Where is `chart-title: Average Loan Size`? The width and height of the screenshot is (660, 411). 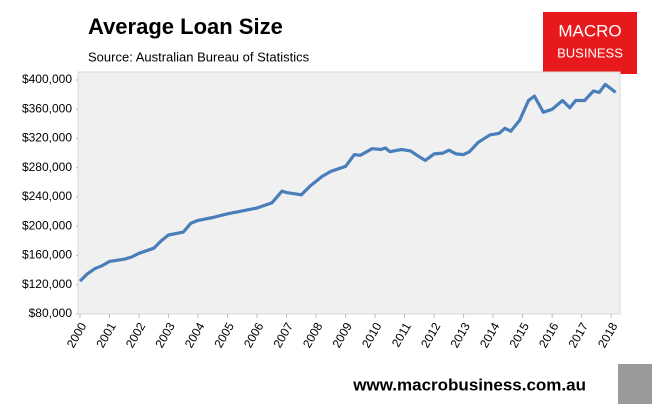 chart-title: Average Loan Size is located at coordinates (185, 26).